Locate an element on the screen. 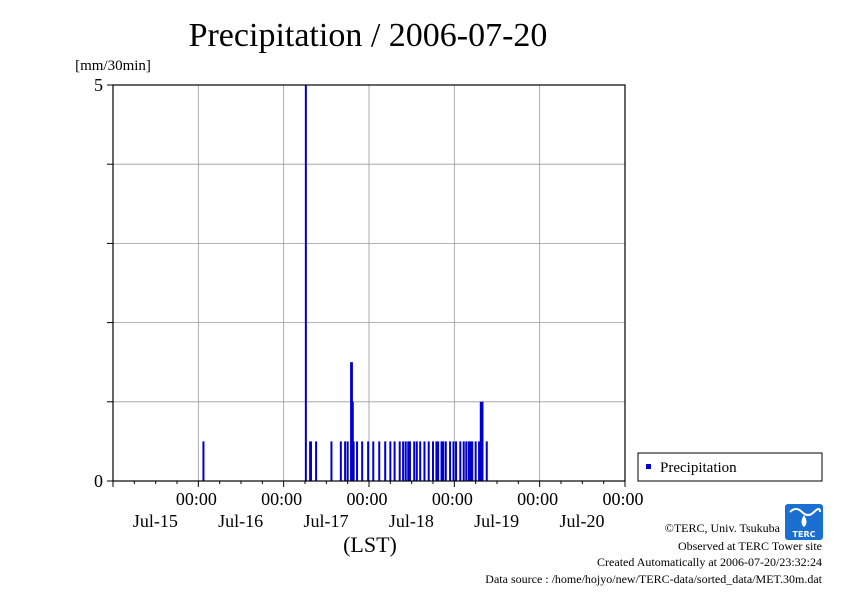  terc-logo: TERC is located at coordinates (804, 522).